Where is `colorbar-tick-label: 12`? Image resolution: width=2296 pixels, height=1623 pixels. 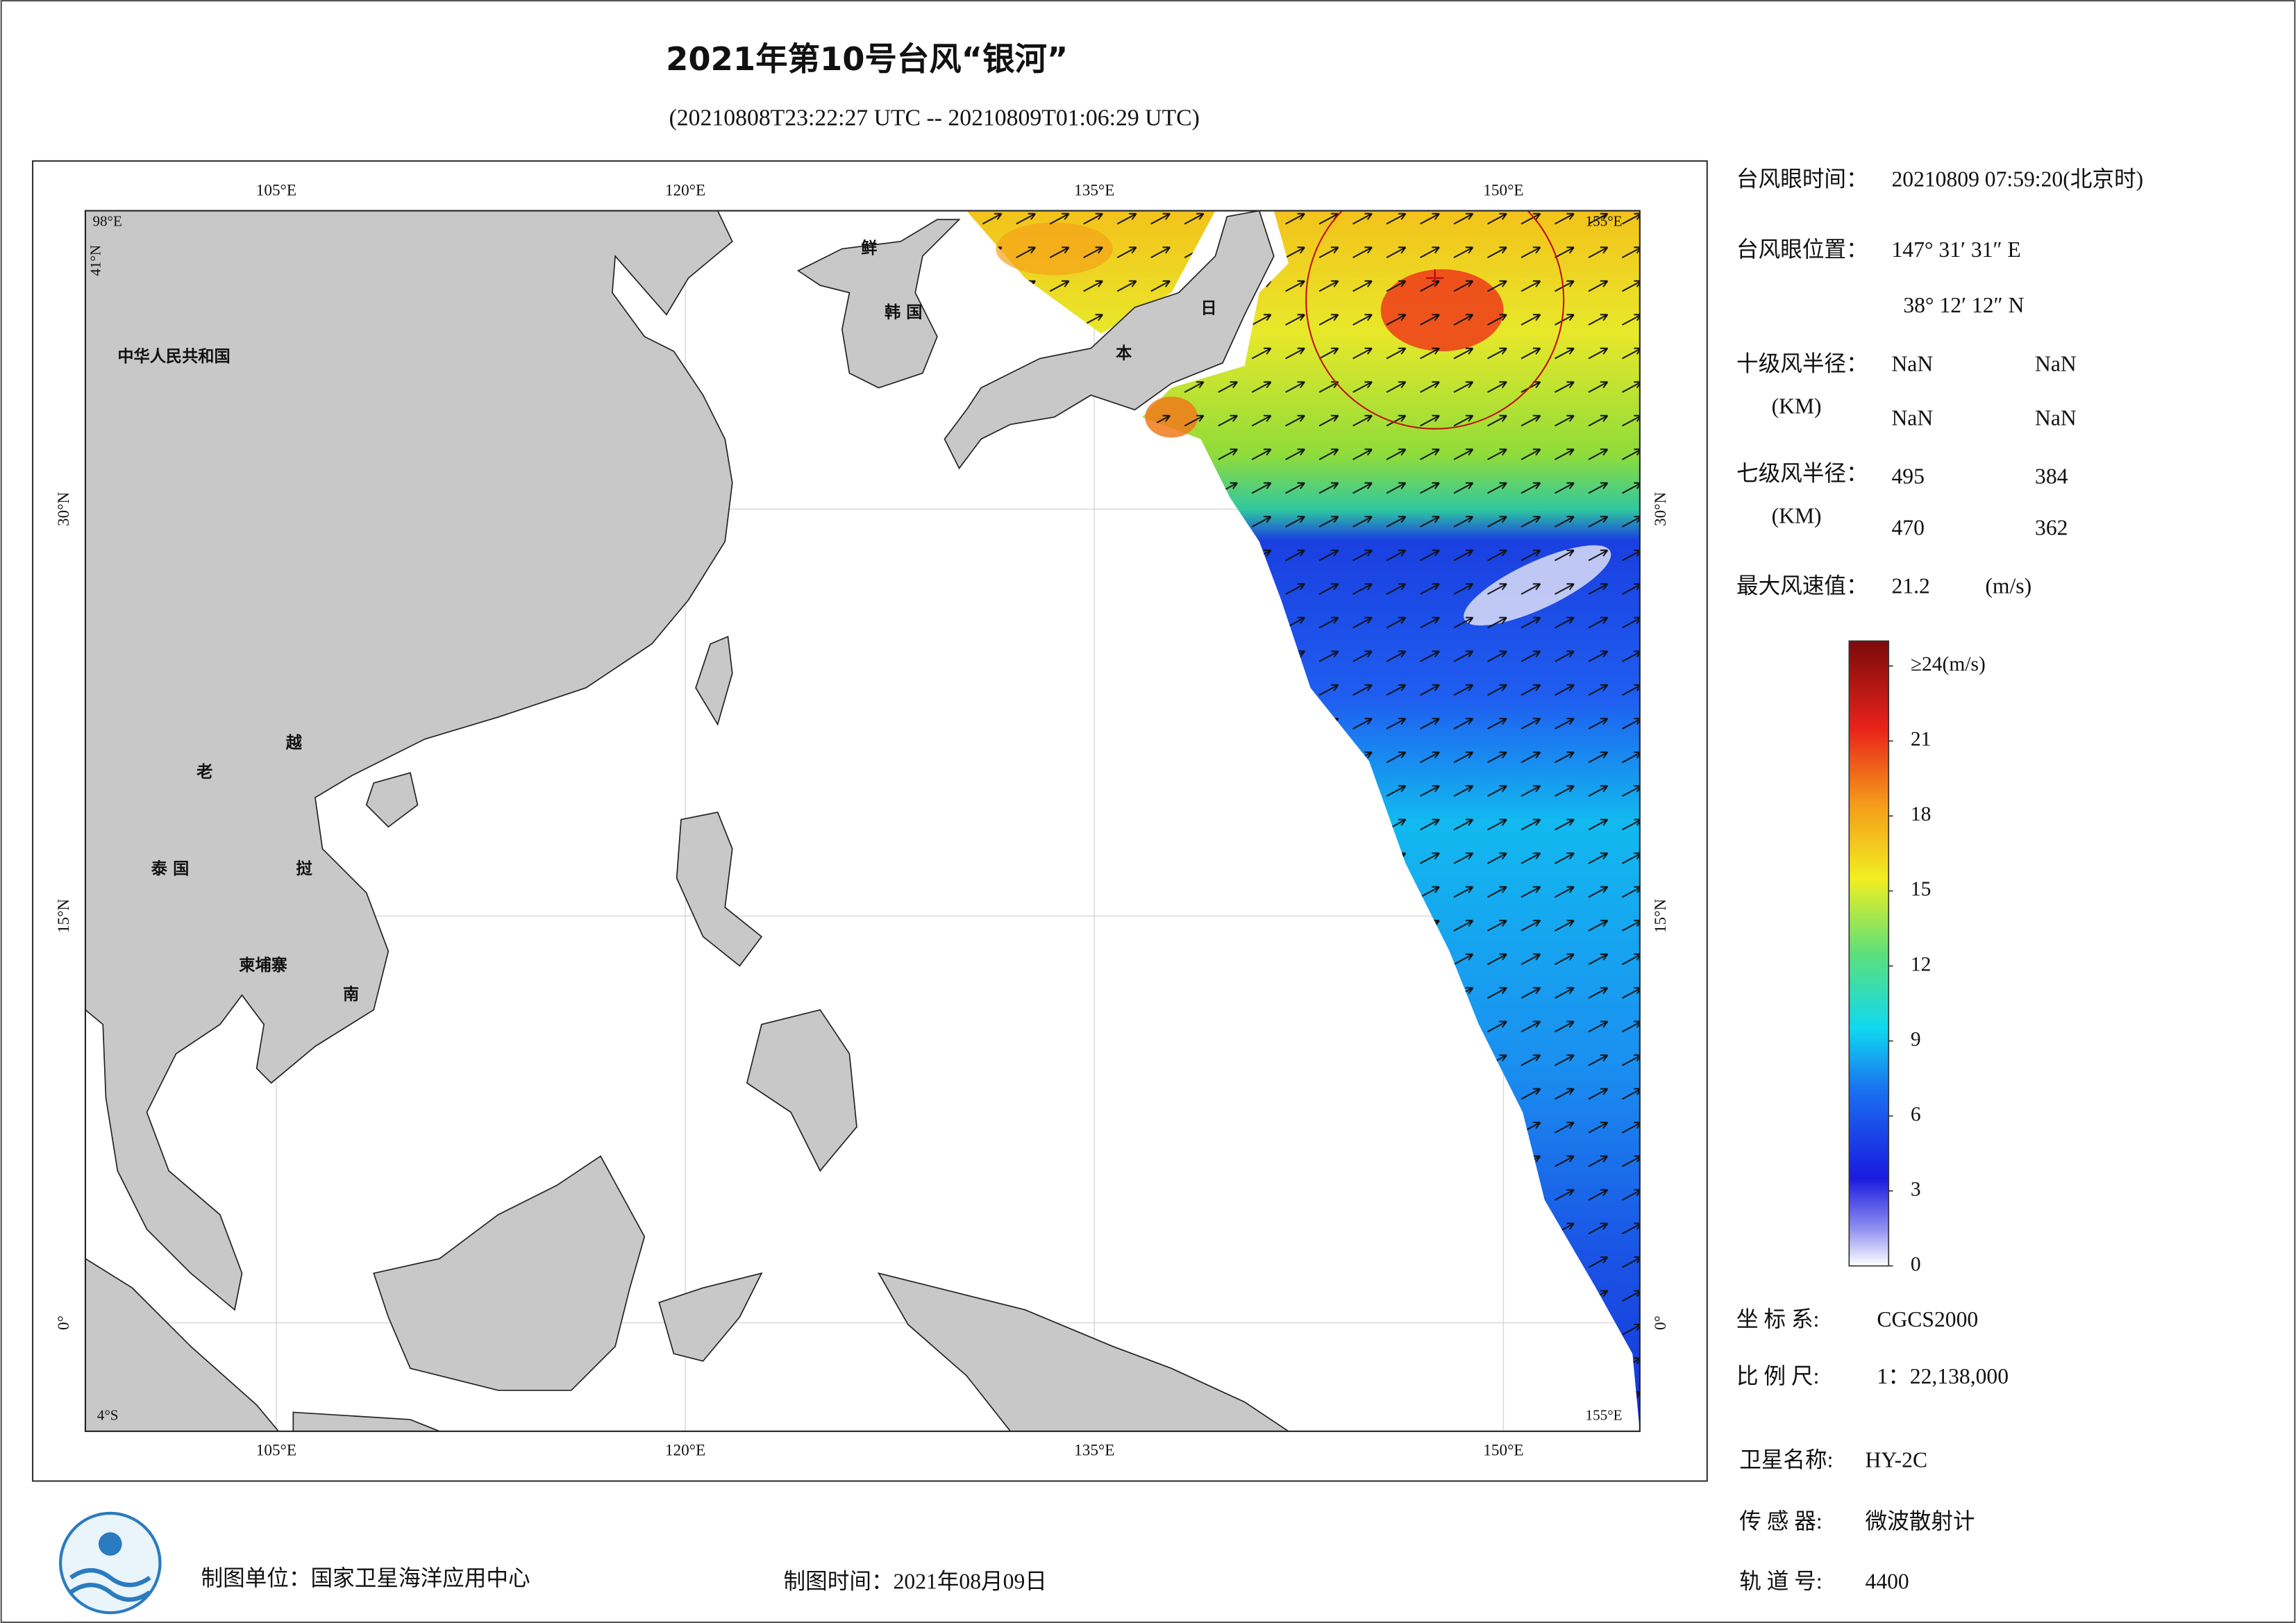 colorbar-tick-label: 12 is located at coordinates (1921, 964).